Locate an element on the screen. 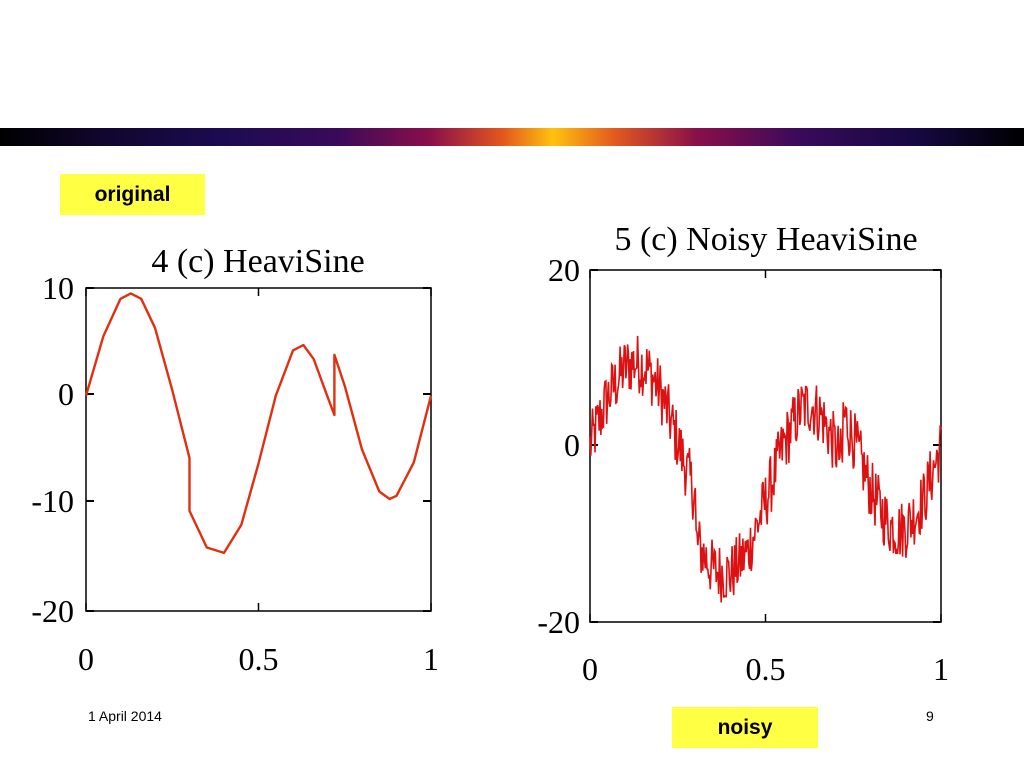 The width and height of the screenshot is (1024, 768). heavisine-line is located at coordinates (258, 423).